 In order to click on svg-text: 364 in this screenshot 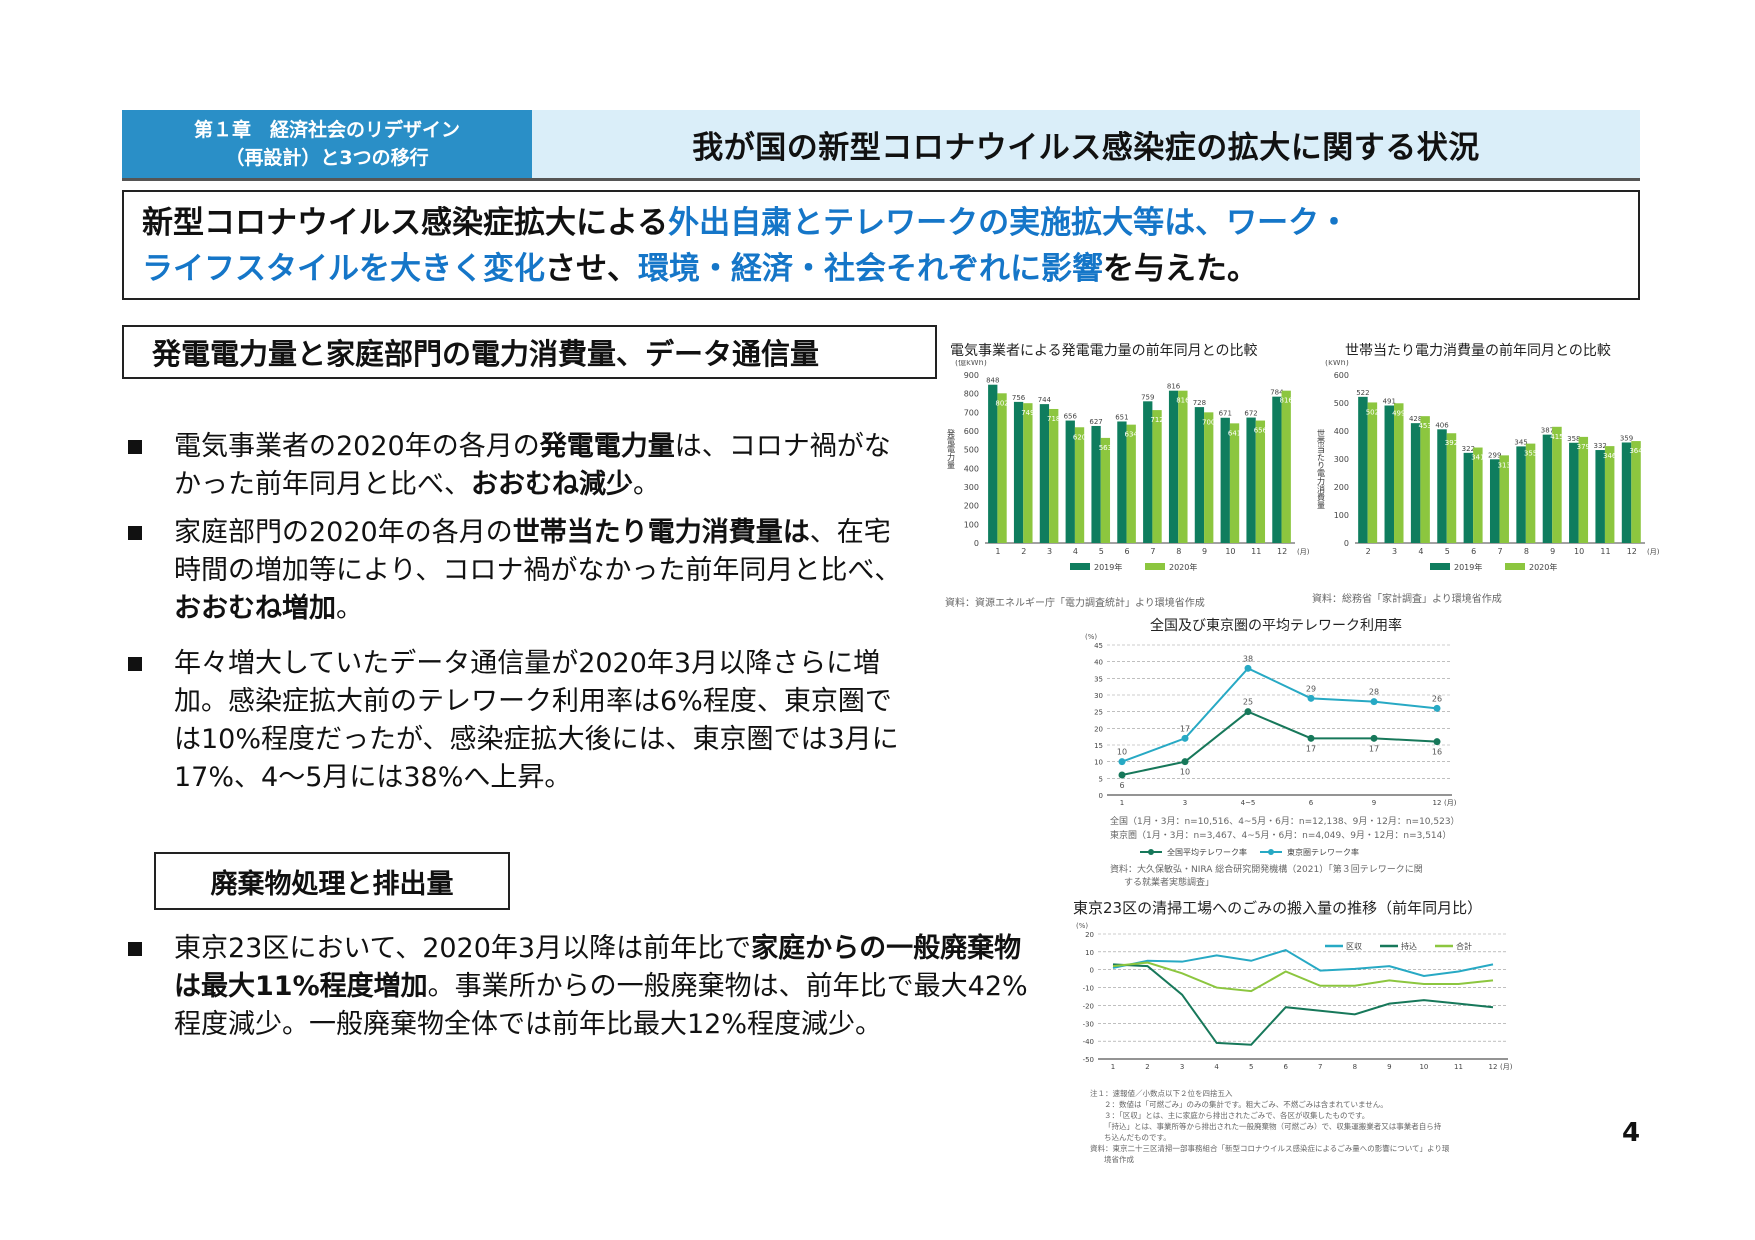, I will do `click(1636, 451)`.